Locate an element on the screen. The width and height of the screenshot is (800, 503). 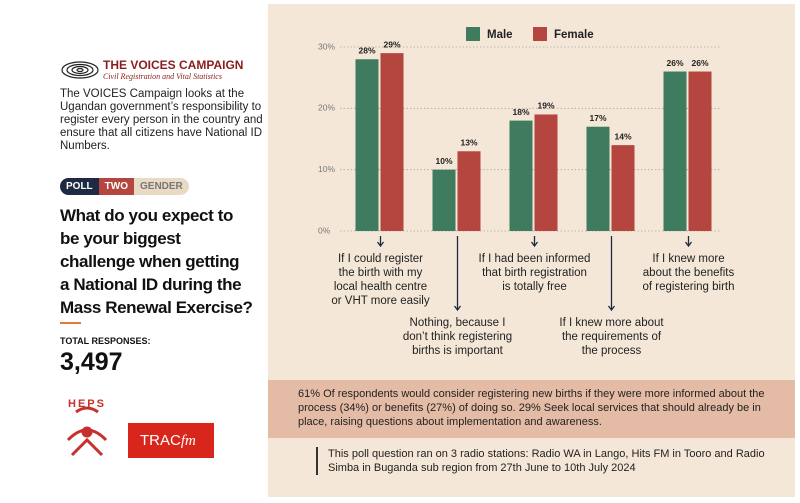
value-label: 29% is located at coordinates (391, 44).